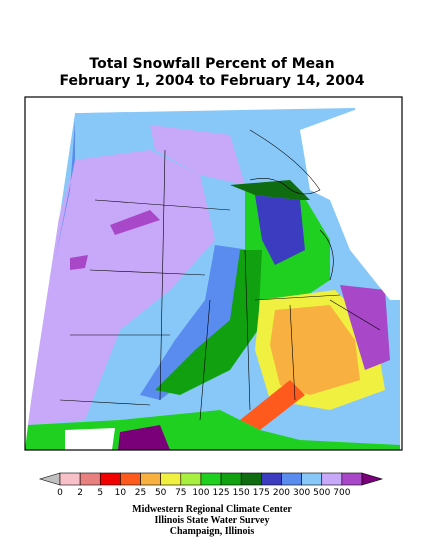 Image resolution: width=425 pixels, height=550 pixels. Describe the element at coordinates (211, 64) in the screenshot. I see `title: Total Snowfall Percent of Mean` at that location.